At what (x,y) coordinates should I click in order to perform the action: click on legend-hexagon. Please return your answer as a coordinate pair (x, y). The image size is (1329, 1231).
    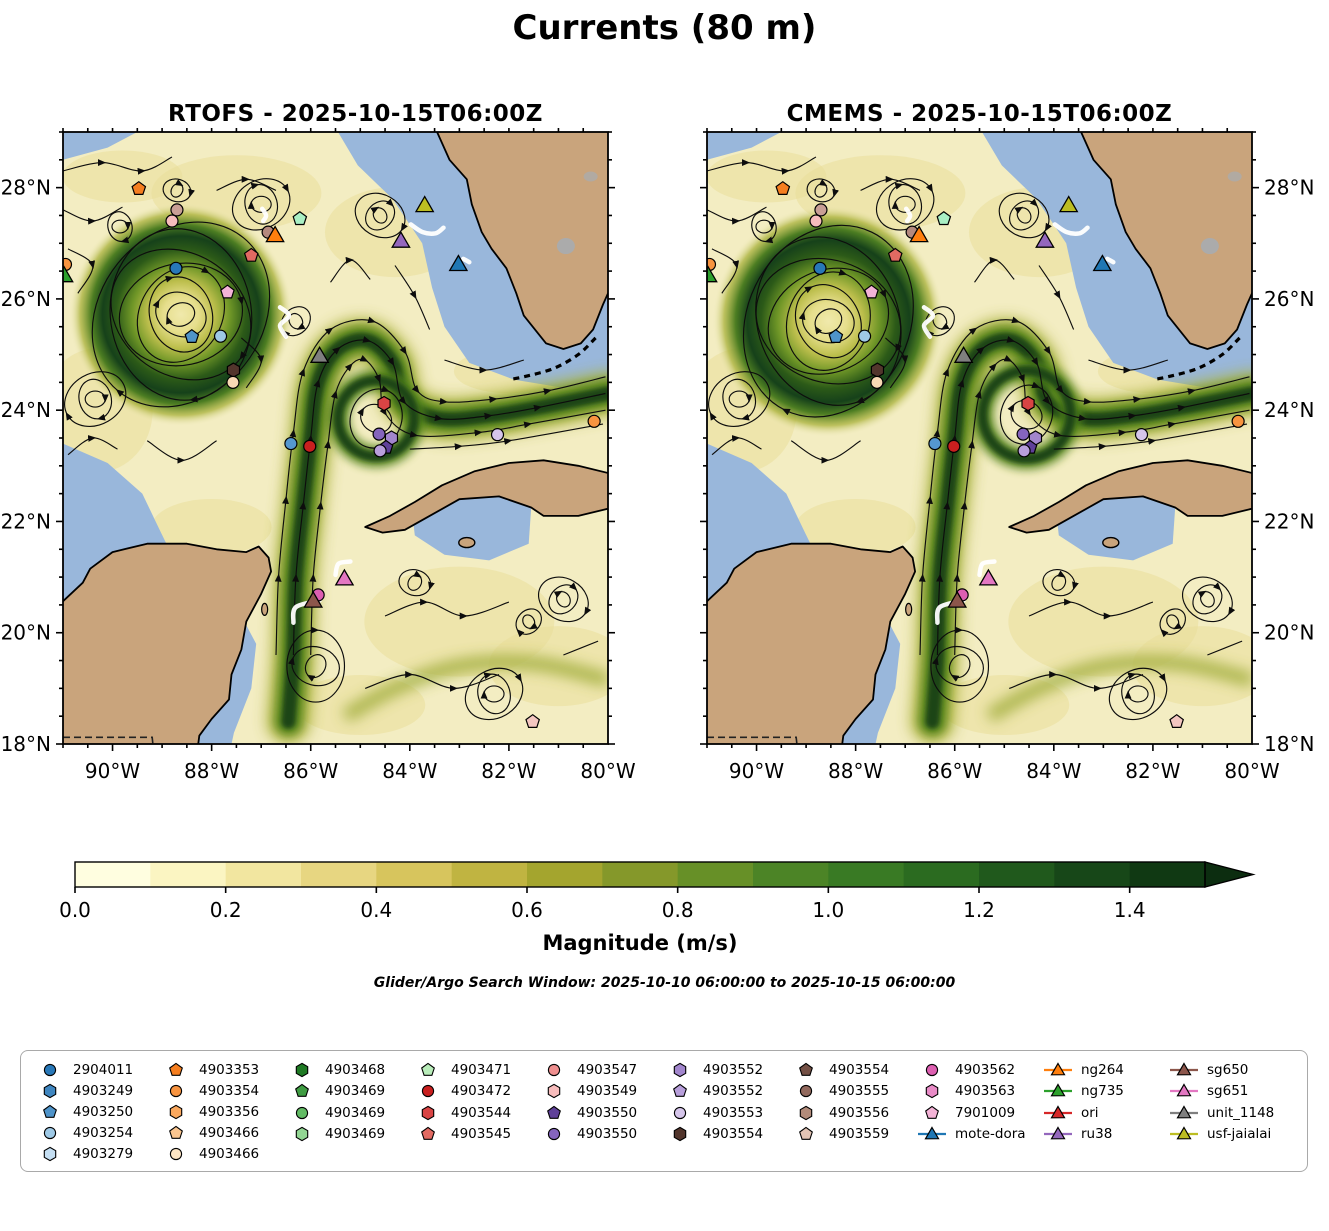
    Looking at the image, I should click on (50, 1154).